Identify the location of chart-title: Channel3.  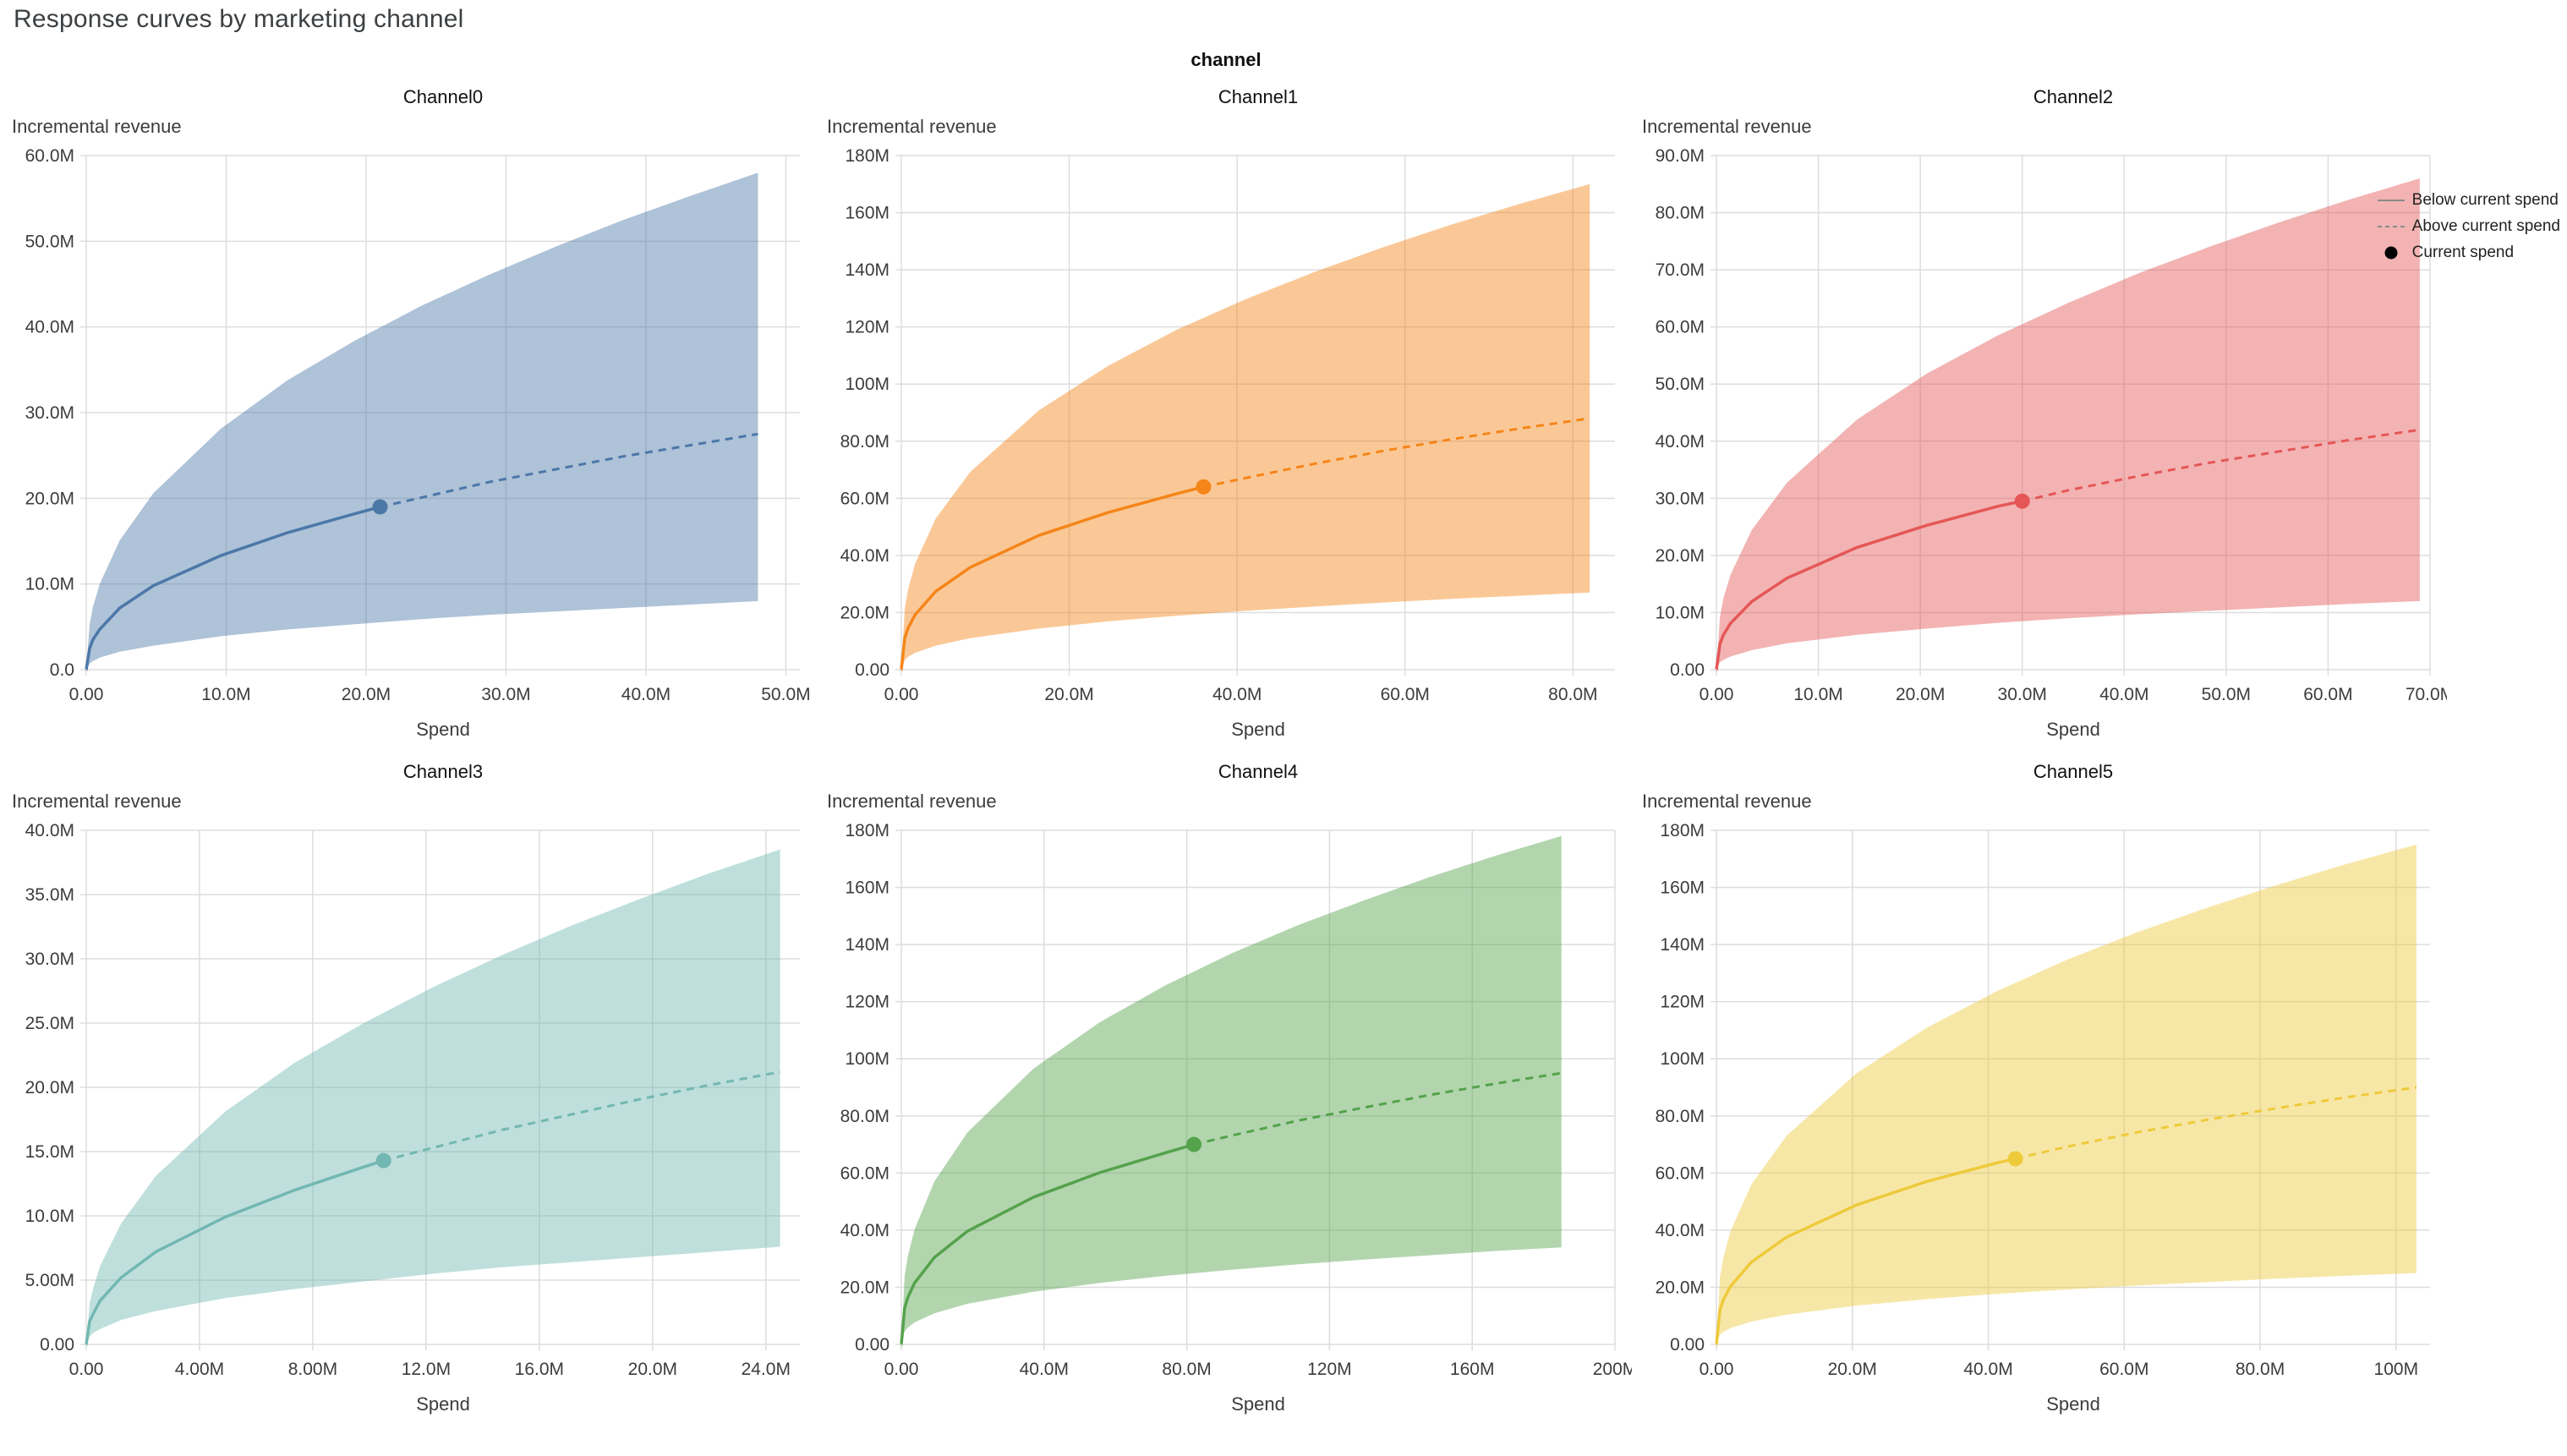
(443, 771).